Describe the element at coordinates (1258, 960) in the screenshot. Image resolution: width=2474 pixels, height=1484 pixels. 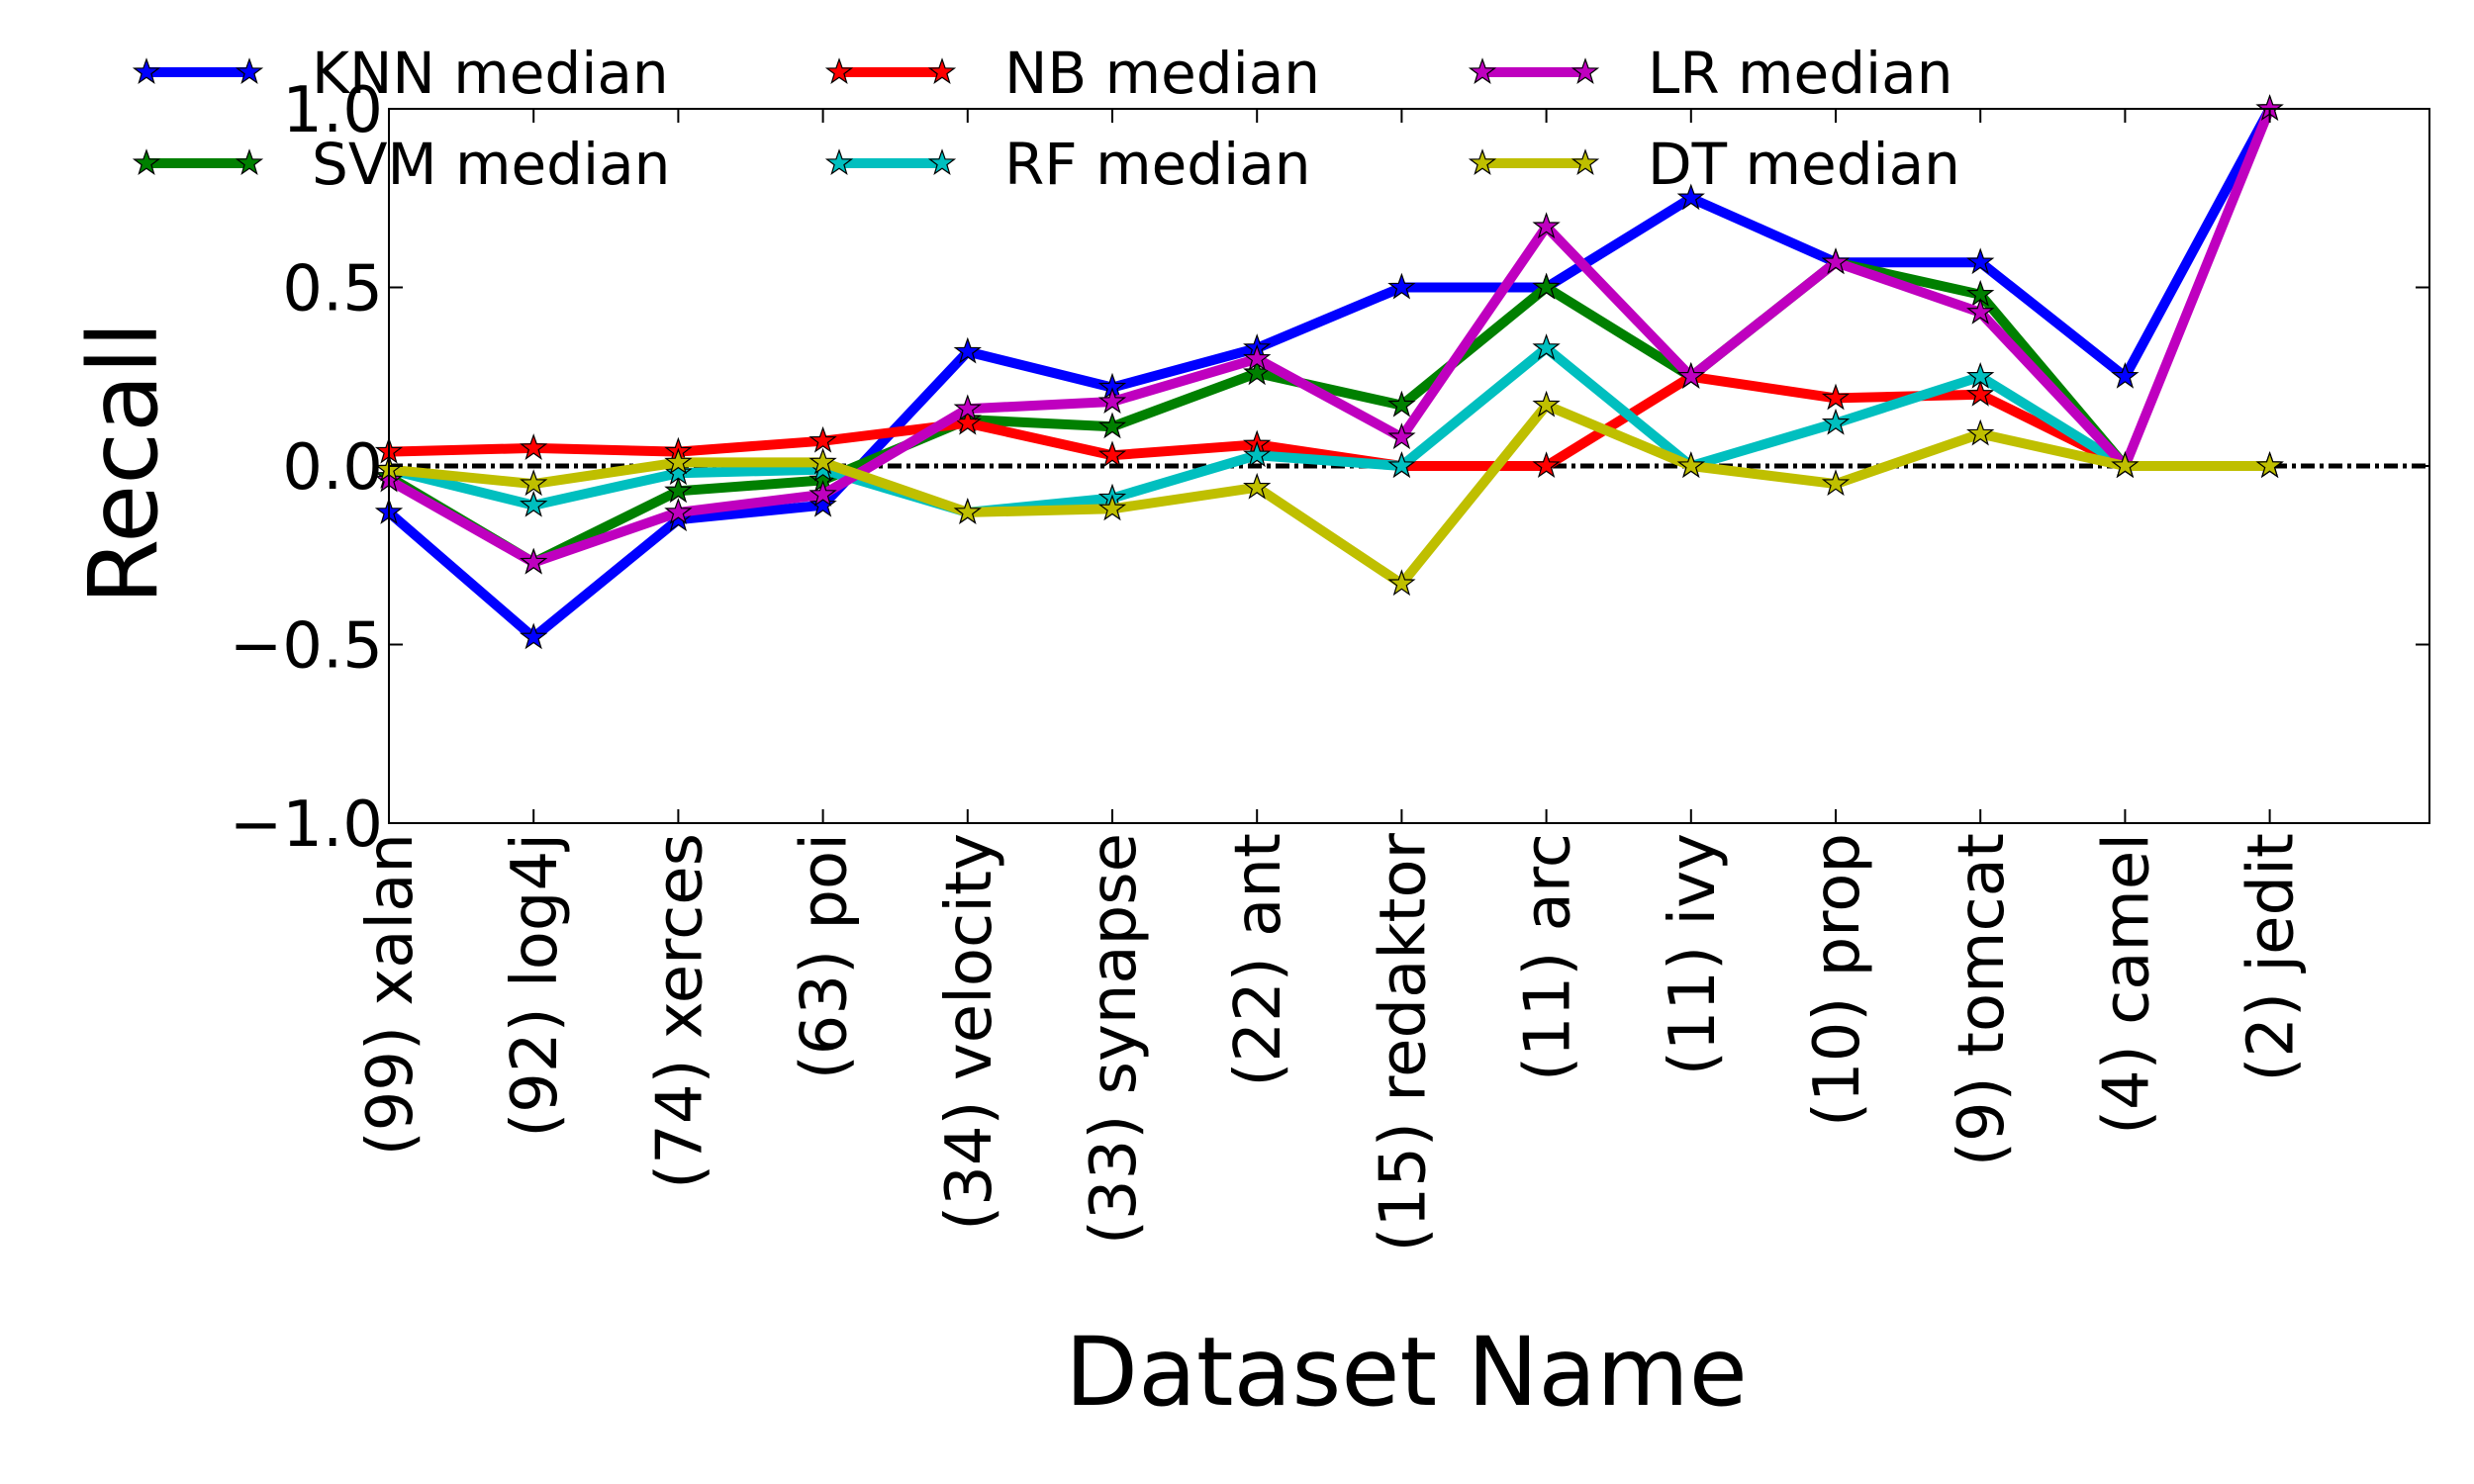
I see `x-tick-label: (22) ant` at that location.